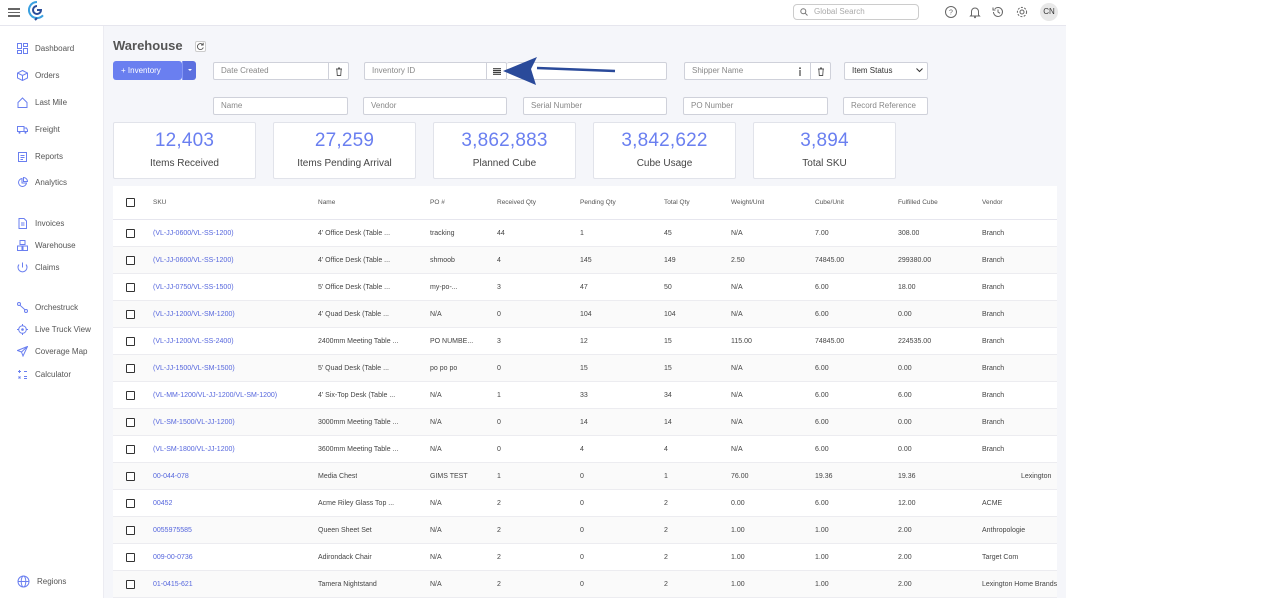 The height and width of the screenshot is (598, 1280). Describe the element at coordinates (194, 368) in the screenshot. I see `sku-link: (VL-JJ-1500/VL-SM-1500)` at that location.